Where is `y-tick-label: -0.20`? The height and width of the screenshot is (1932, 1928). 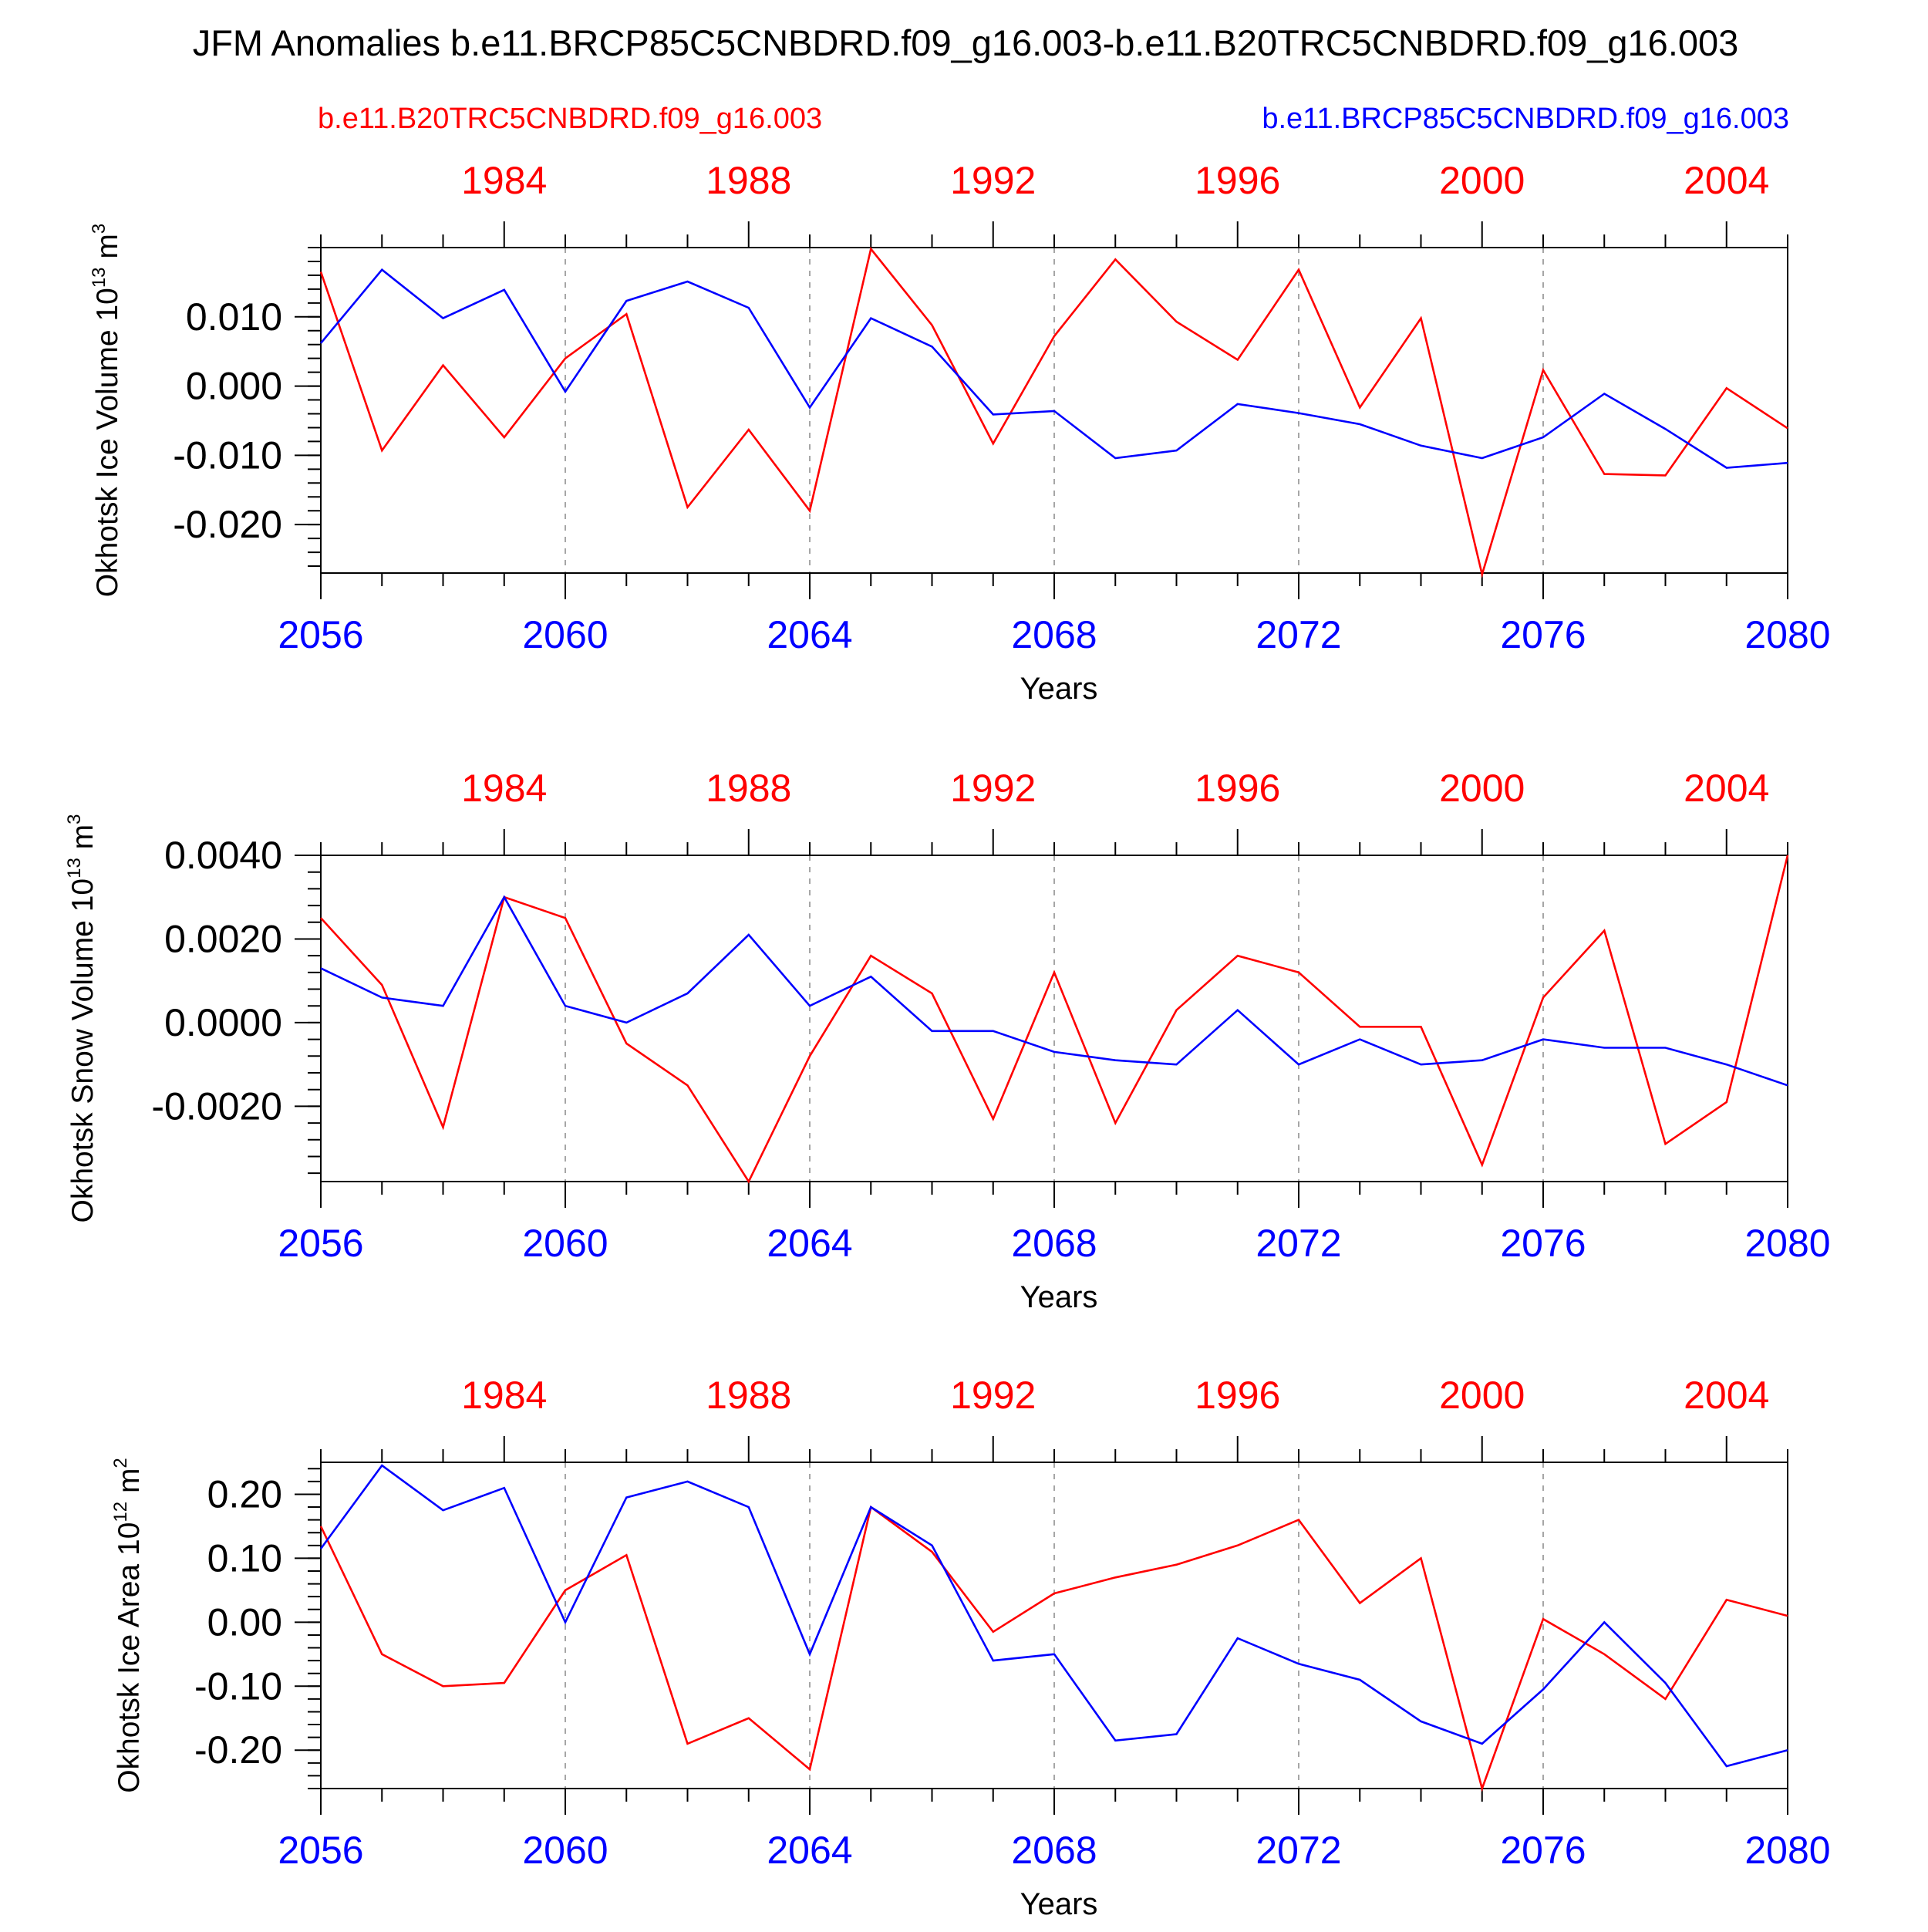 y-tick-label: -0.20 is located at coordinates (238, 1750).